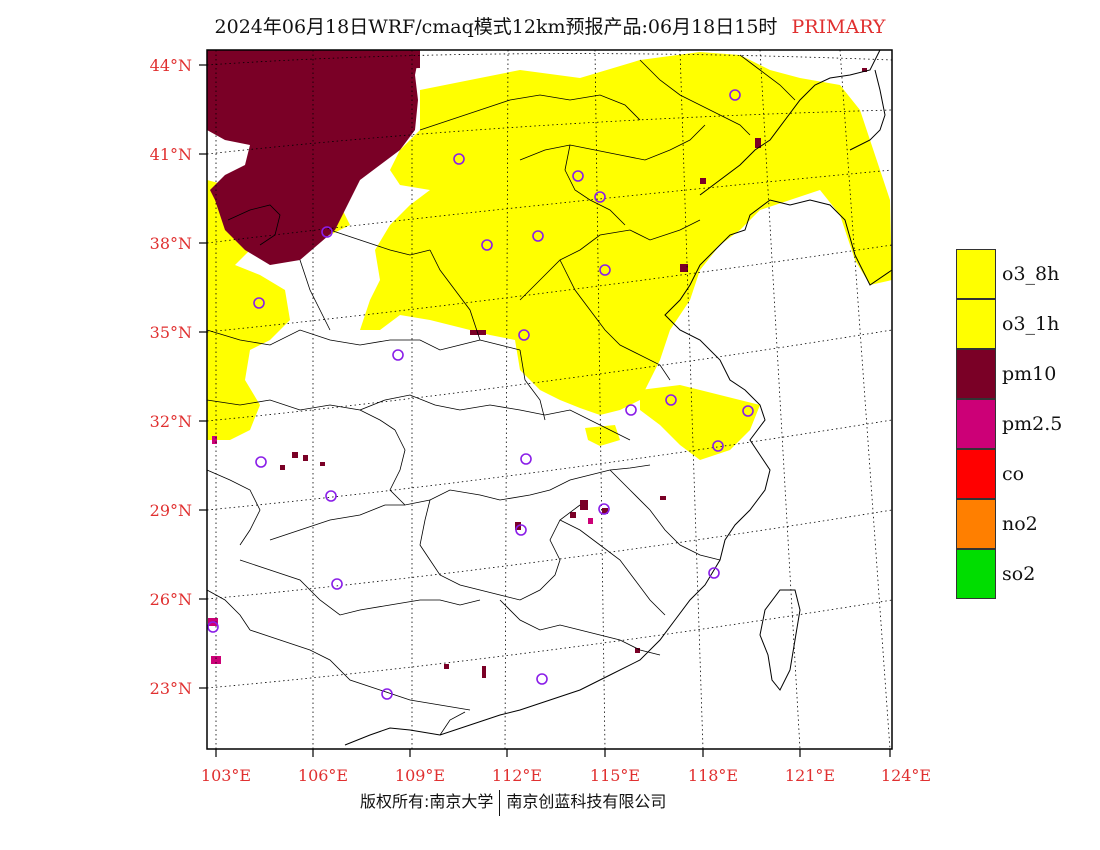 The height and width of the screenshot is (850, 1100). Describe the element at coordinates (906, 775) in the screenshot. I see `lon-label: 124°E` at that location.